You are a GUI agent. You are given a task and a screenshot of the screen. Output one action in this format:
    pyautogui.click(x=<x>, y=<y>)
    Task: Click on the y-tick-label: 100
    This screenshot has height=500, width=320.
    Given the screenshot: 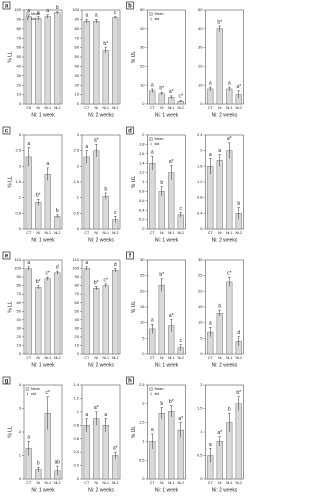 What is the action you would take?
    pyautogui.click(x=17, y=268)
    